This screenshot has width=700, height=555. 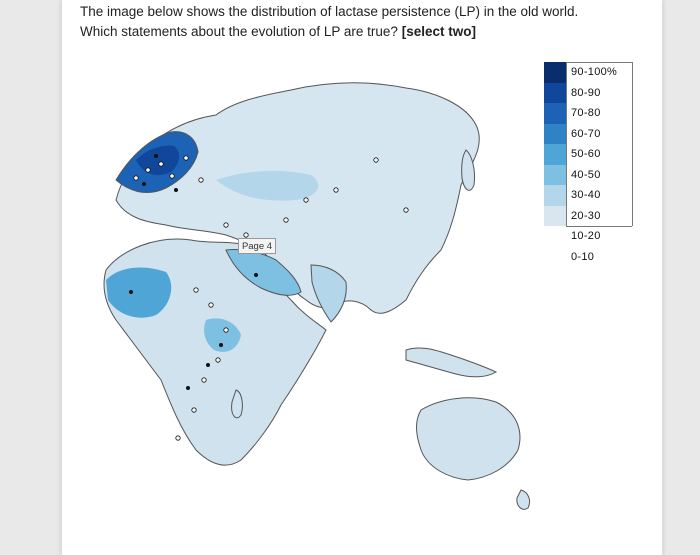 I want to click on australia-landmass, so click(x=468, y=439).